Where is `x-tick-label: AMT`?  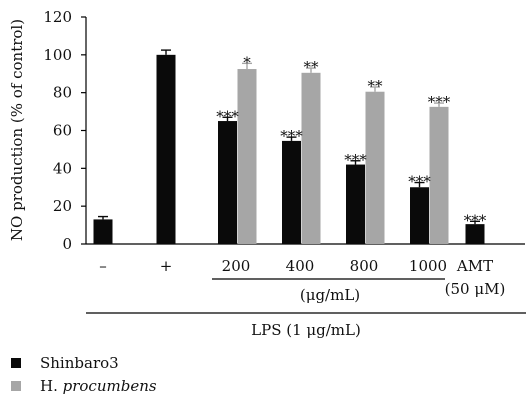 x-tick-label: AMT is located at coordinates (474, 266).